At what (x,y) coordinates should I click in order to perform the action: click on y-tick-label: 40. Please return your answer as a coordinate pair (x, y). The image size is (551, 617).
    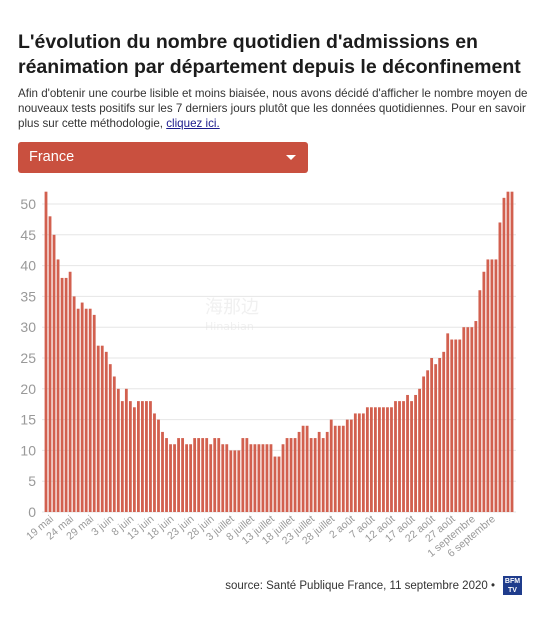
    Looking at the image, I should click on (28, 266).